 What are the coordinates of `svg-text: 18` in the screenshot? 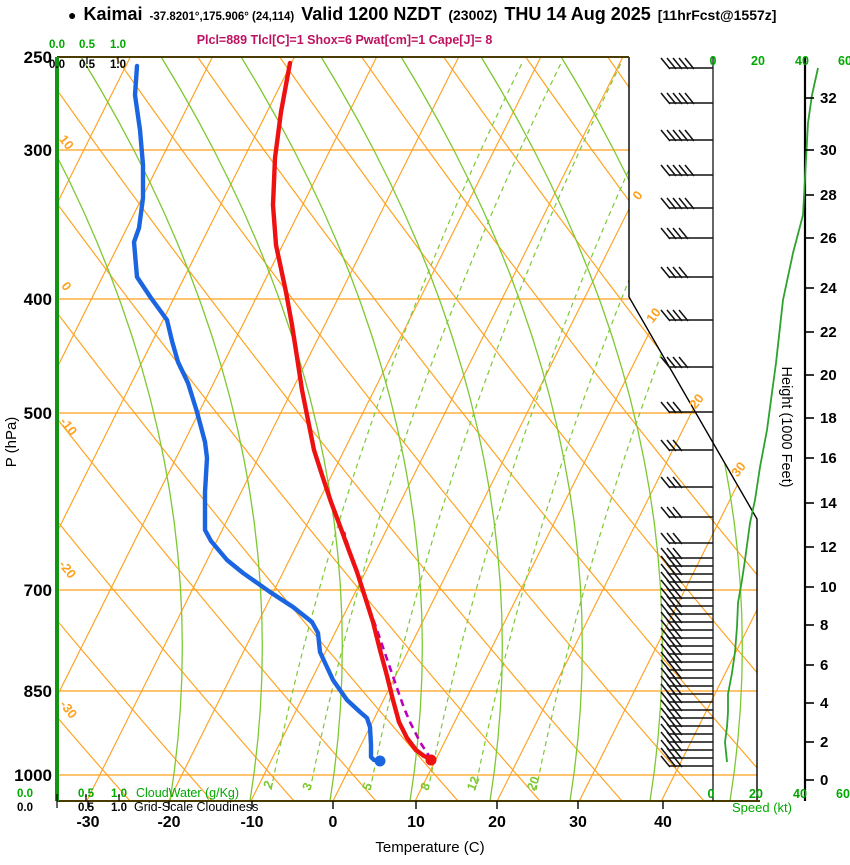 It's located at (828, 418).